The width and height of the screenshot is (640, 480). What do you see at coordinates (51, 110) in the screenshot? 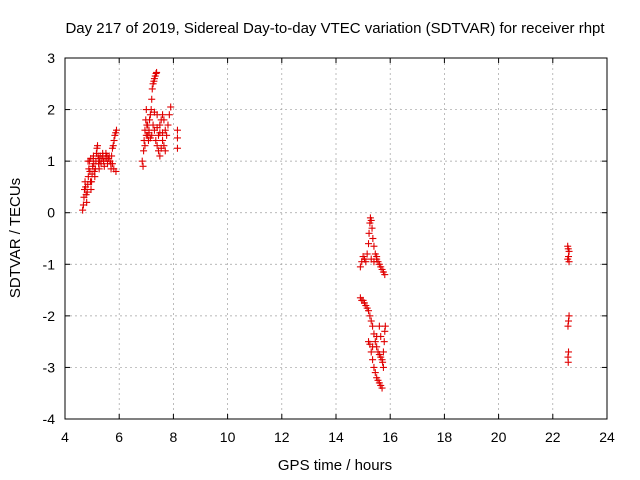
I see `y-tick-label: 2` at bounding box center [51, 110].